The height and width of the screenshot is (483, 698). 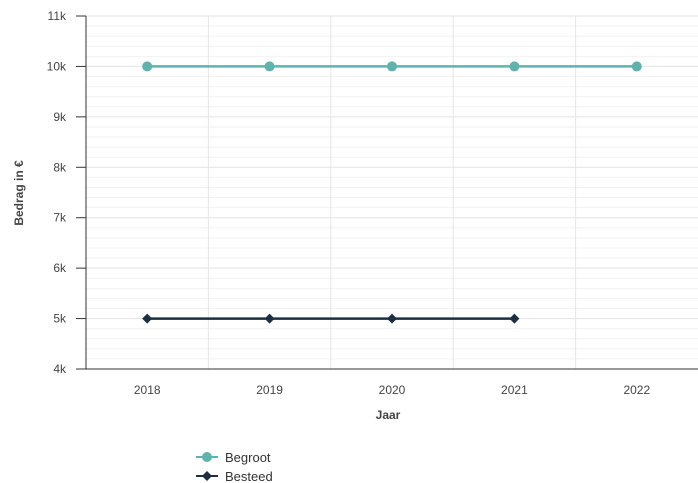 What do you see at coordinates (57, 66) in the screenshot?
I see `y-tick-label: 10k` at bounding box center [57, 66].